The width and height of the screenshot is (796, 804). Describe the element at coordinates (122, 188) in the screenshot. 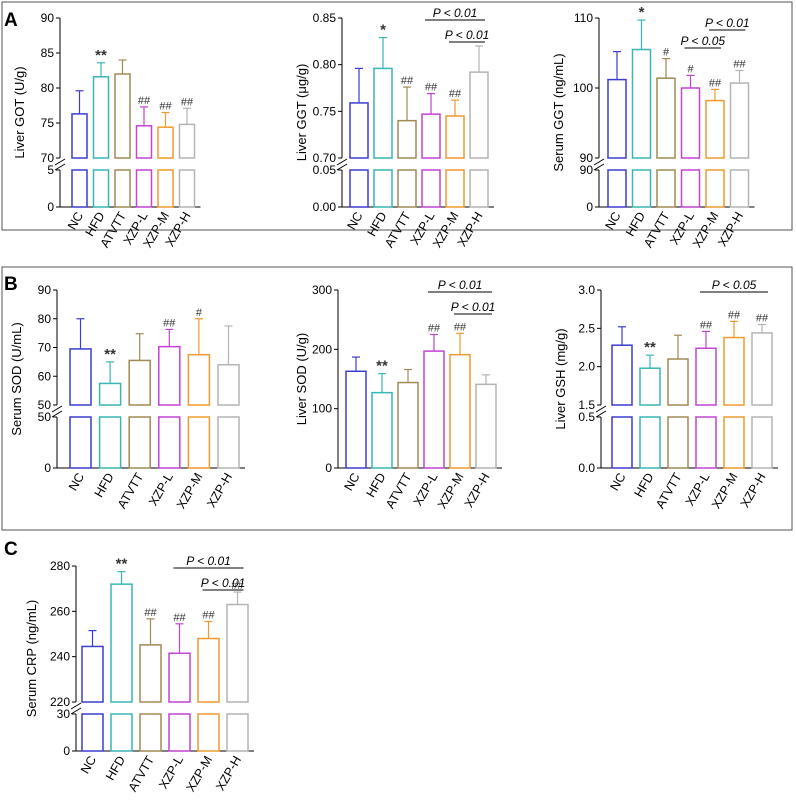

I see `liver-got-bar-atvtt-low` at that location.